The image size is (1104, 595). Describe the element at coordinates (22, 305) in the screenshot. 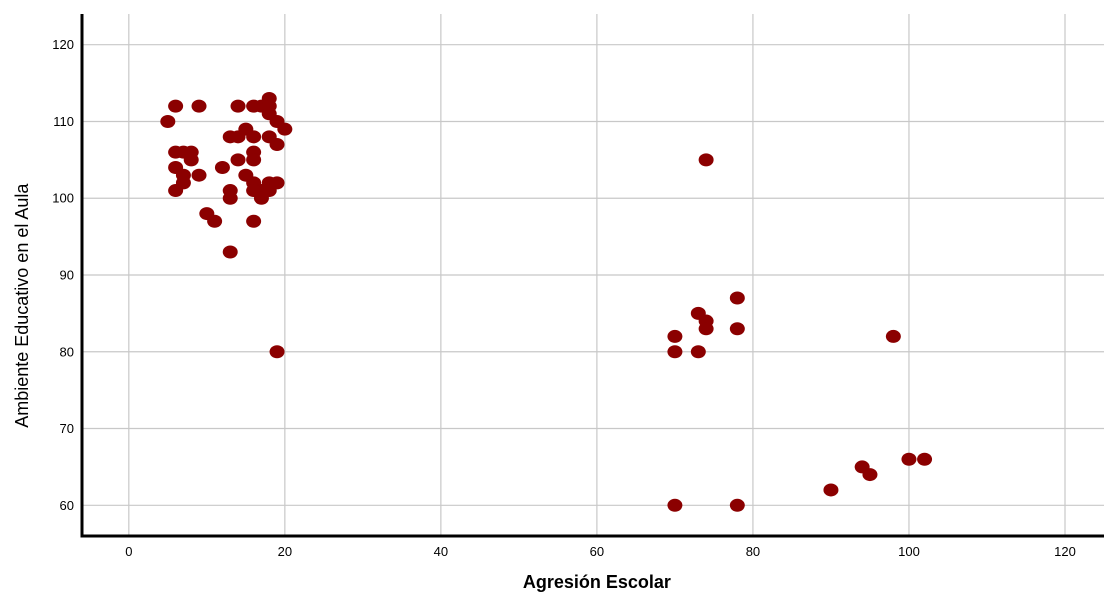

I see `y-axis-title: Ambiente Educativo en el Aula` at that location.